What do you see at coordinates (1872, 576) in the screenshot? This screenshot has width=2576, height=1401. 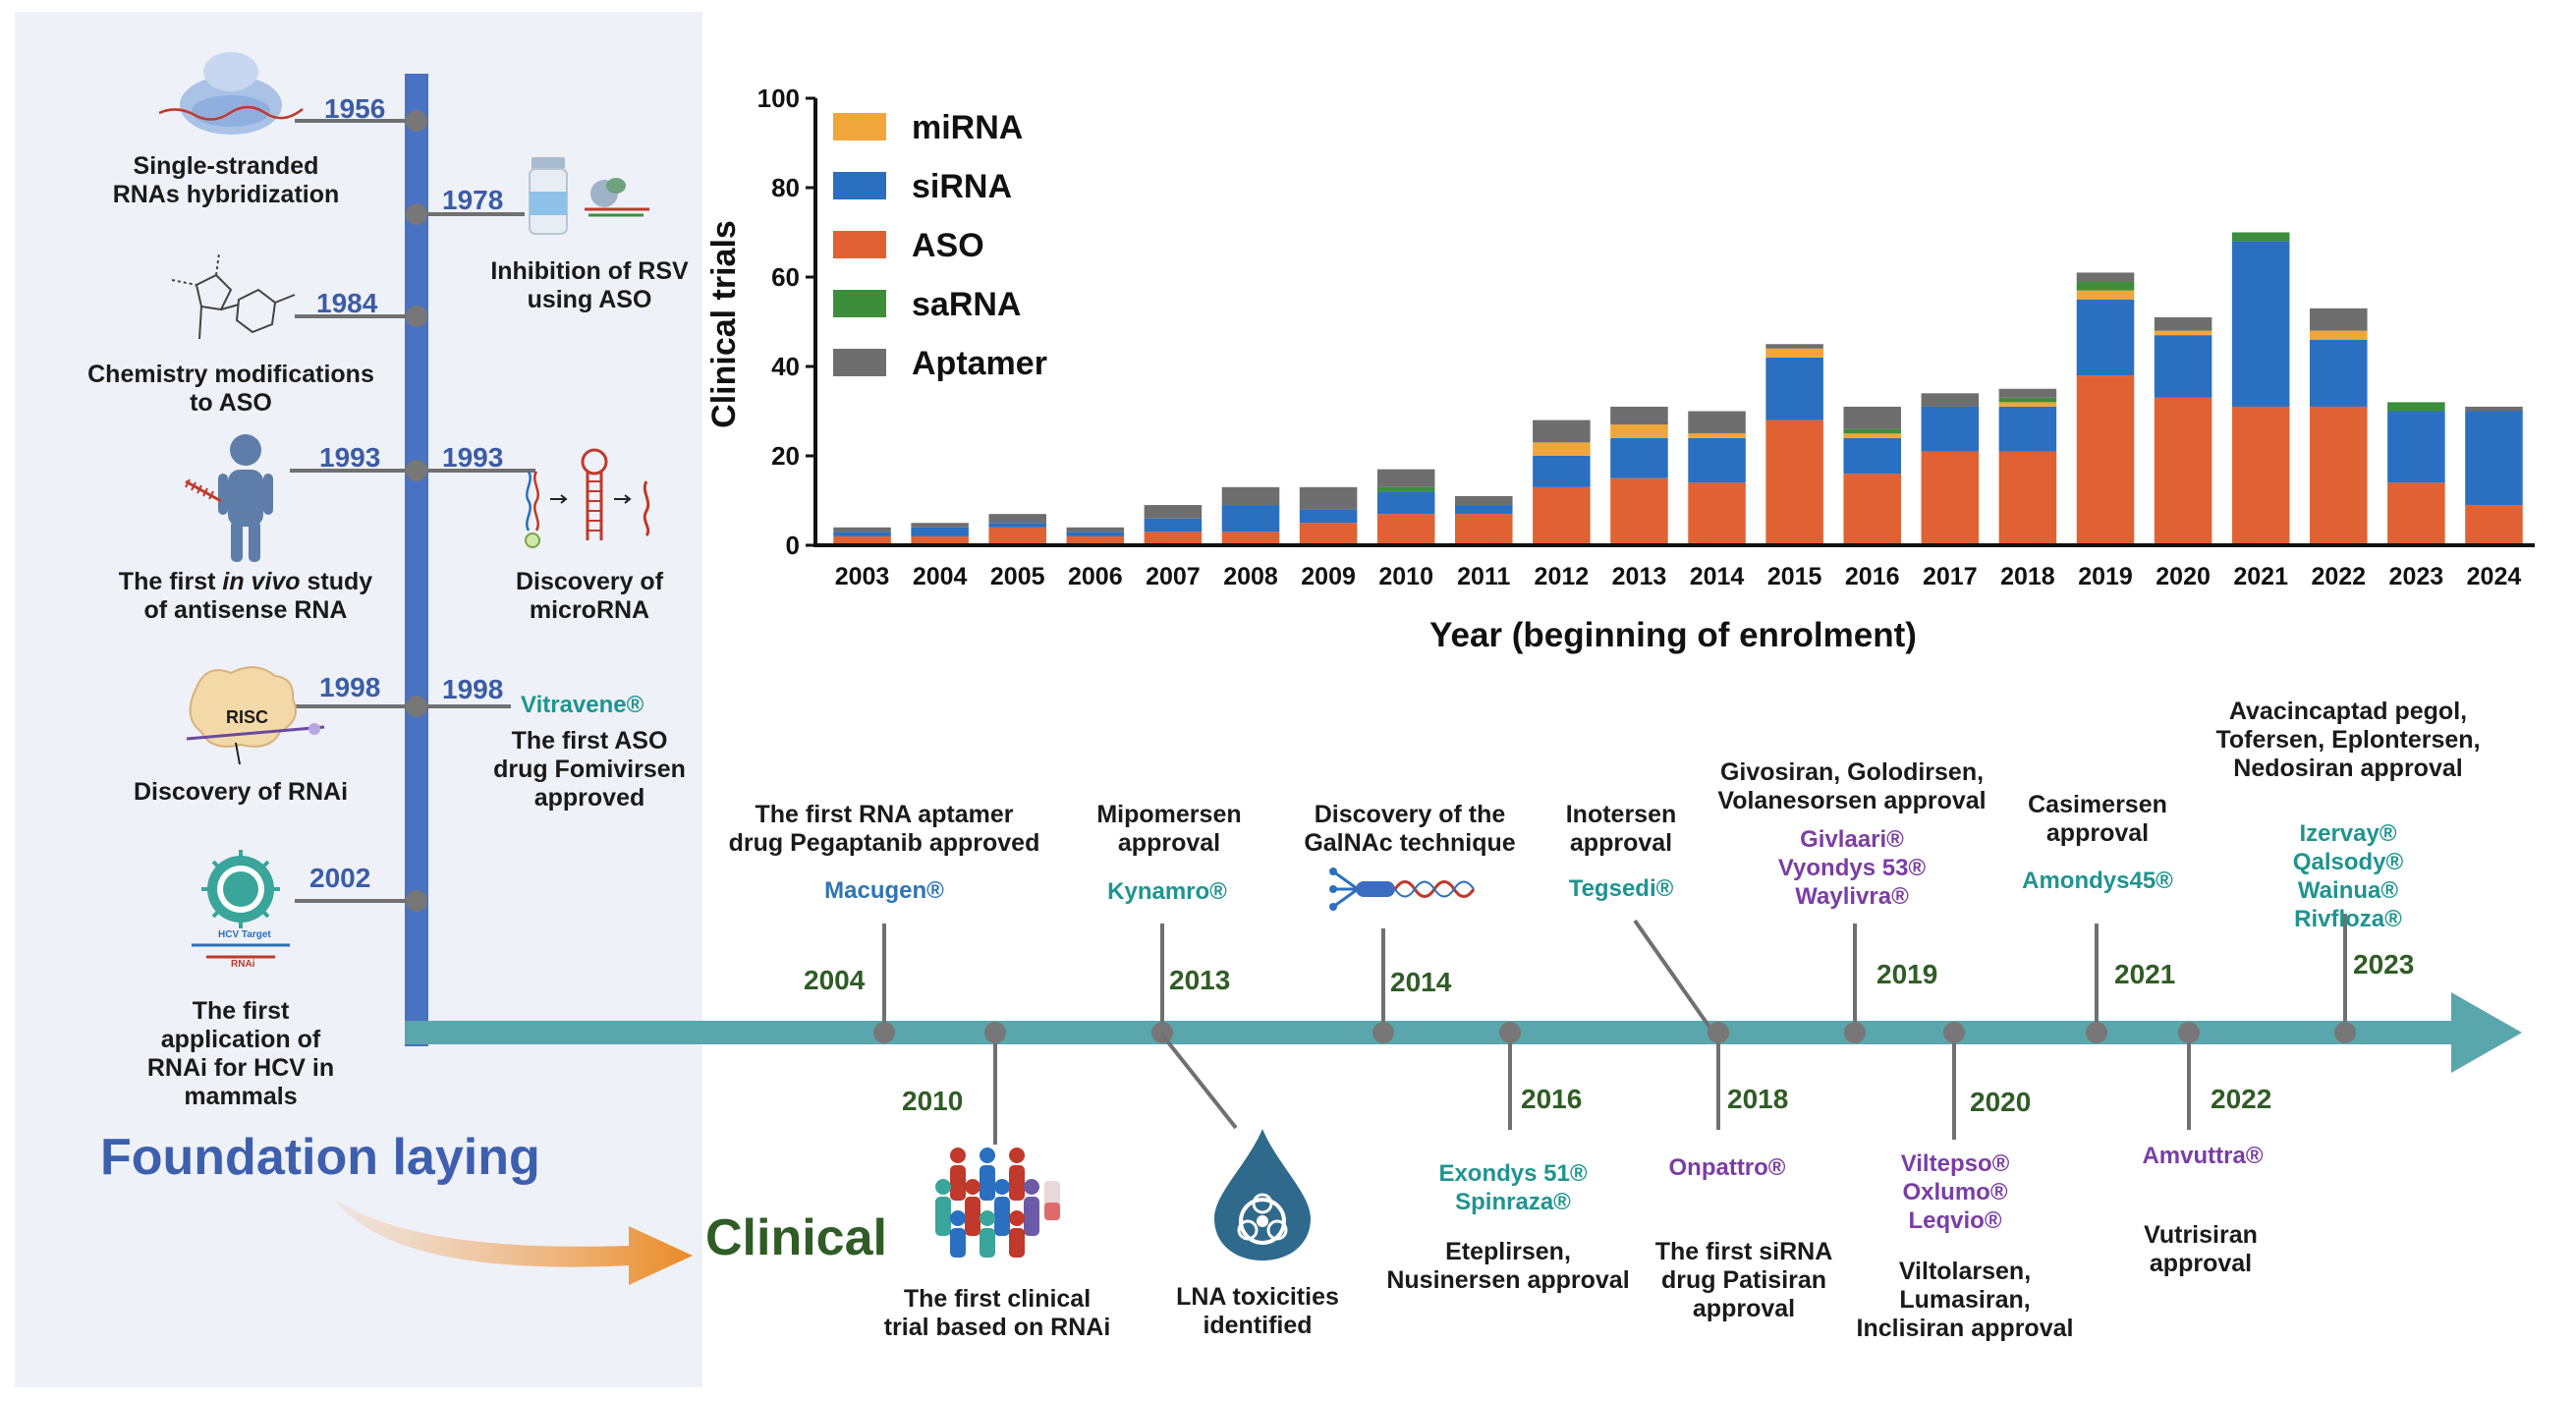 I see `x-tick-label: 2016` at bounding box center [1872, 576].